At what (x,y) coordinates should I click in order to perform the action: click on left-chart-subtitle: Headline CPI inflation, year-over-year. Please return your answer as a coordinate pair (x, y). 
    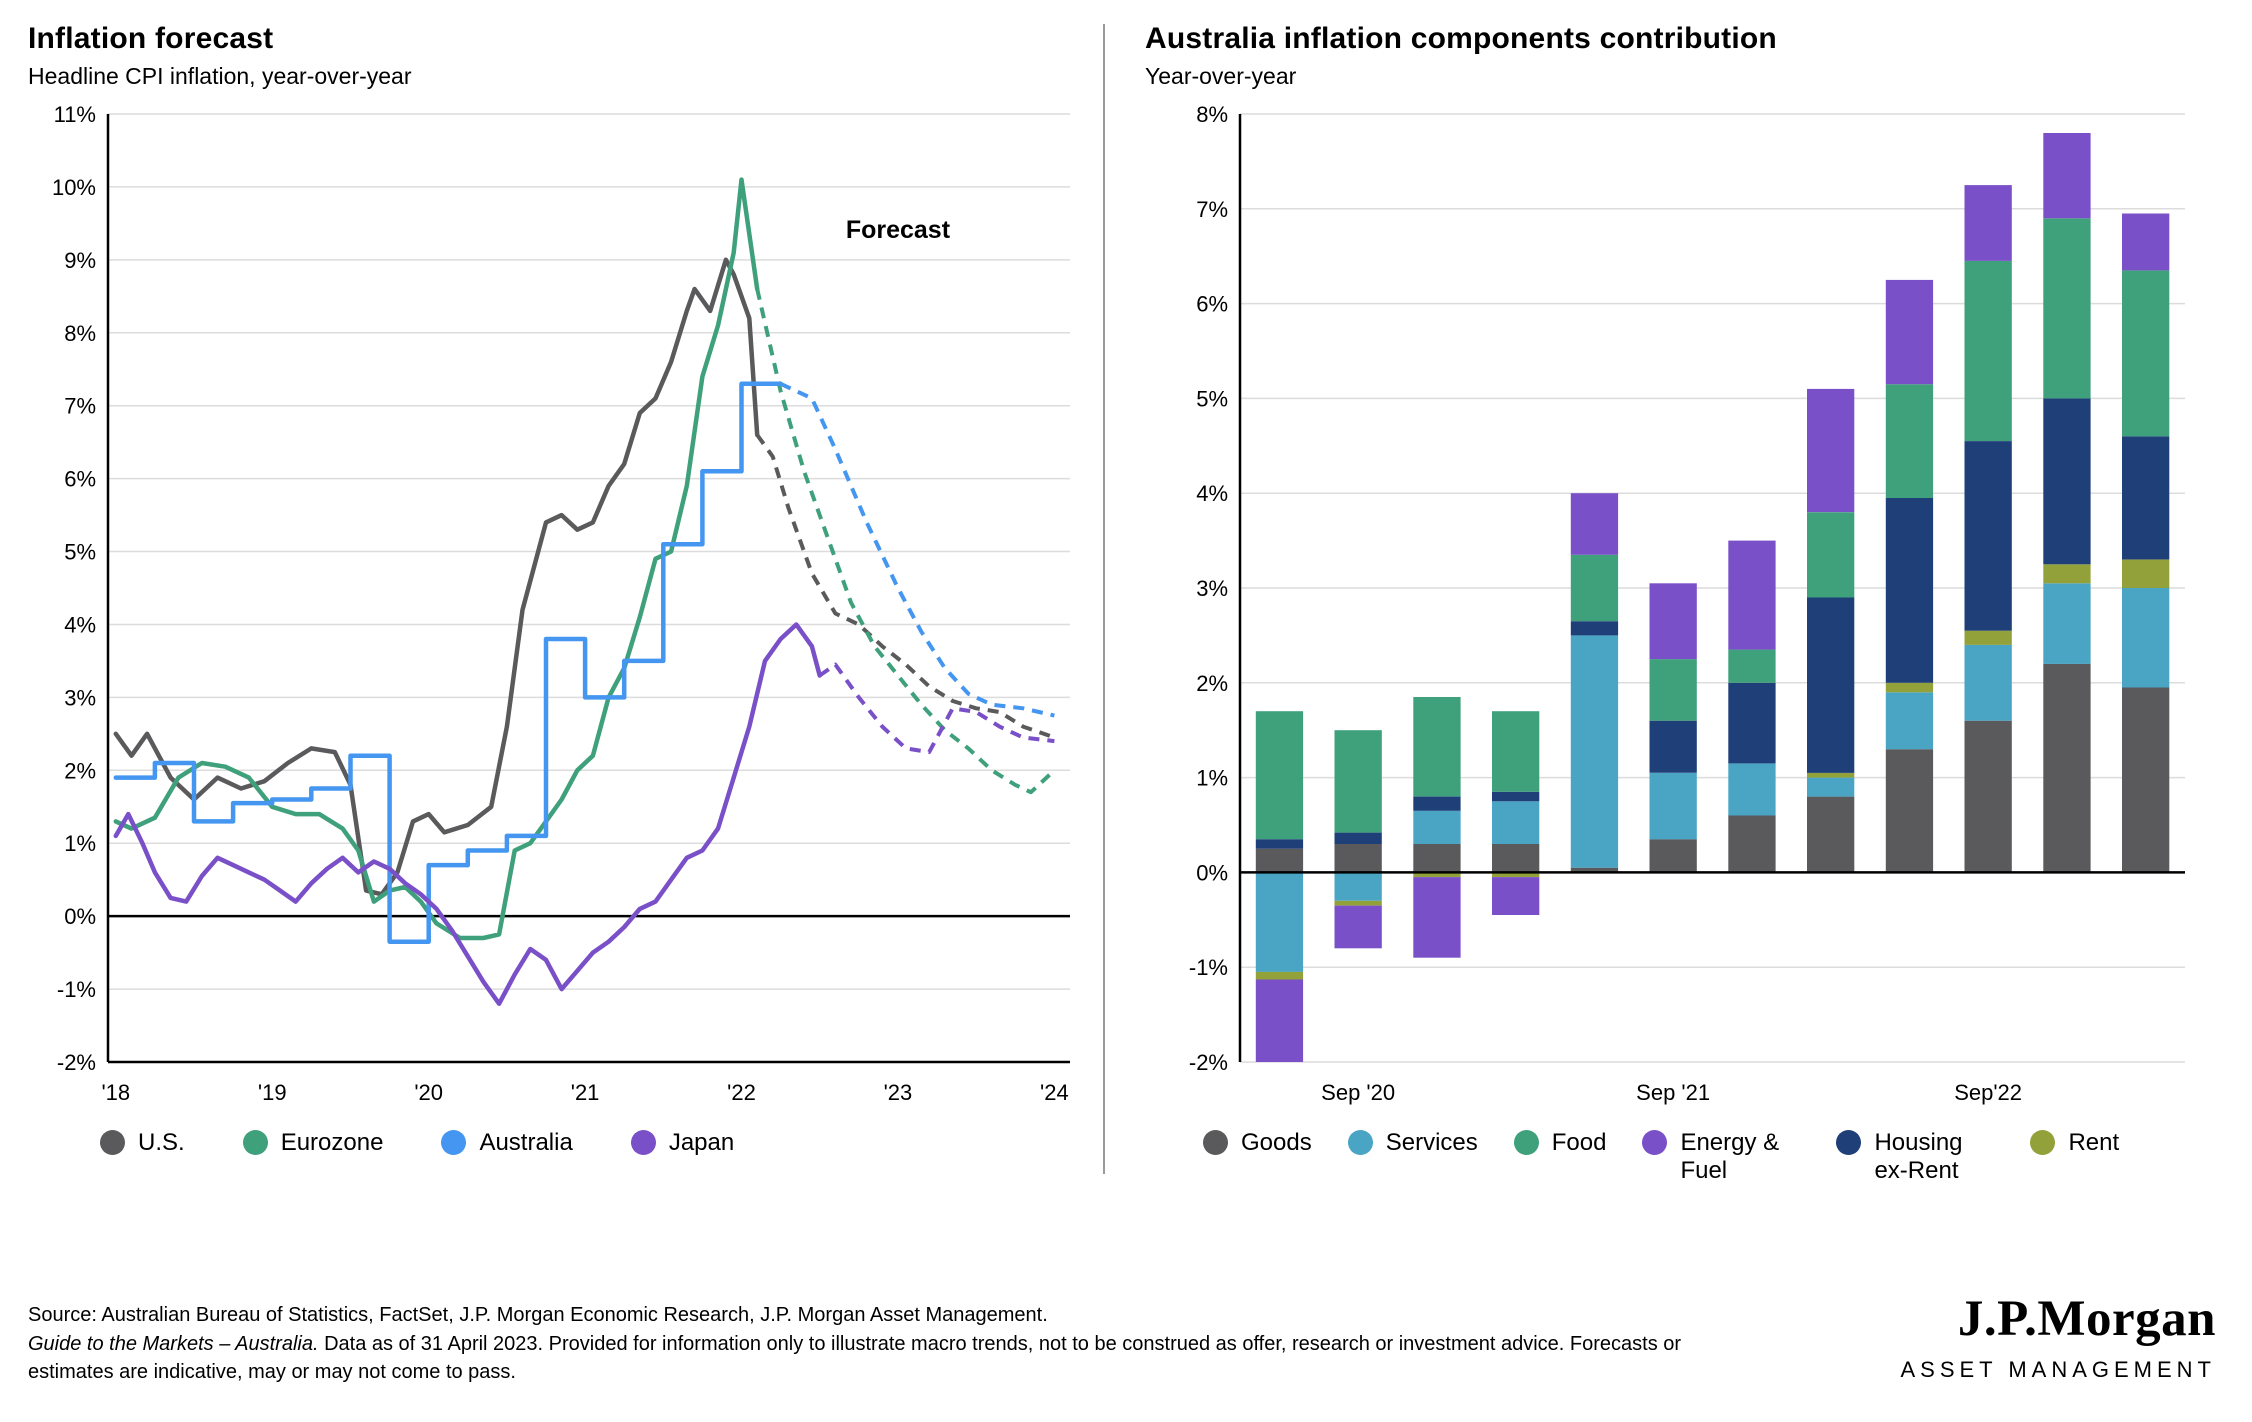
    Looking at the image, I should click on (220, 76).